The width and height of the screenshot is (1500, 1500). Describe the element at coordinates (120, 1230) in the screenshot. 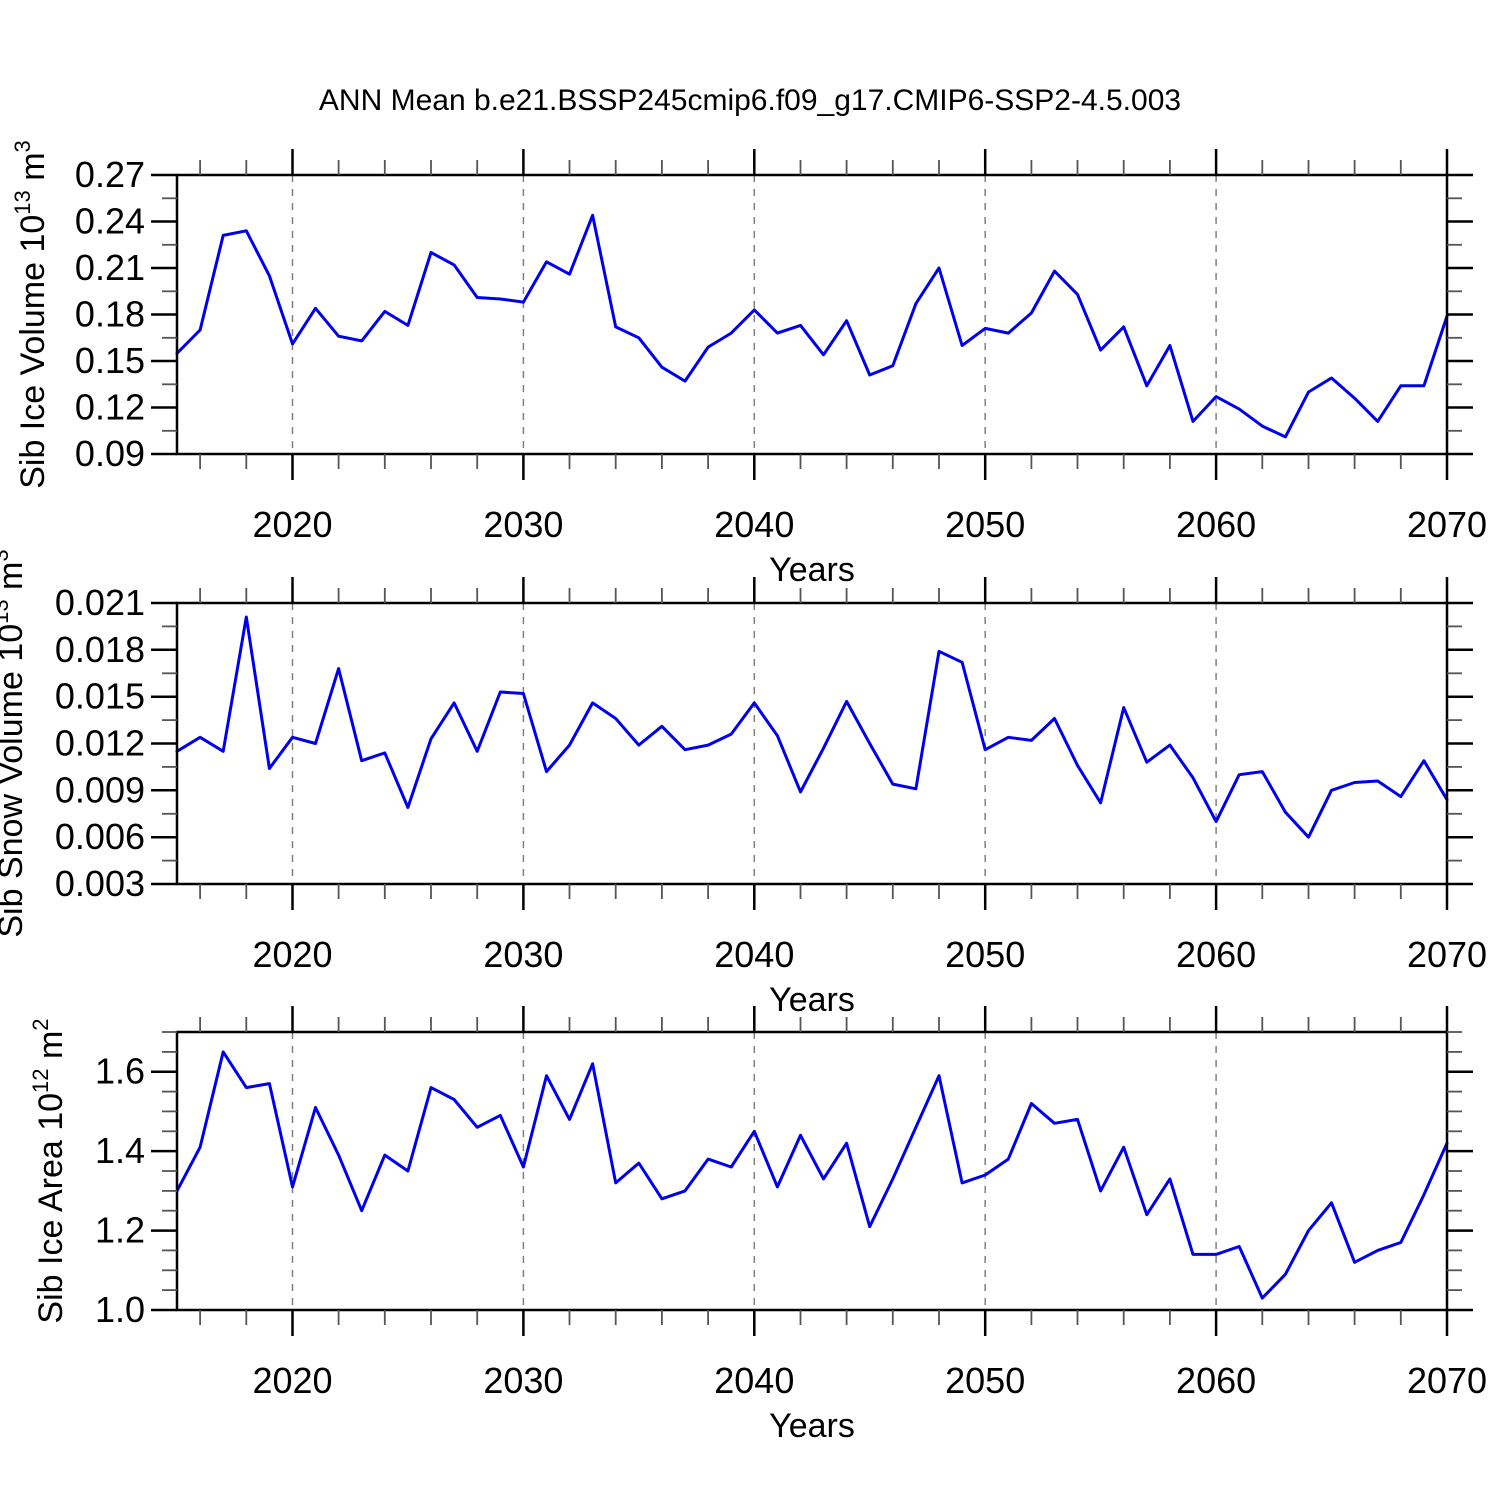

I see `y-tick-label: 1.2` at that location.